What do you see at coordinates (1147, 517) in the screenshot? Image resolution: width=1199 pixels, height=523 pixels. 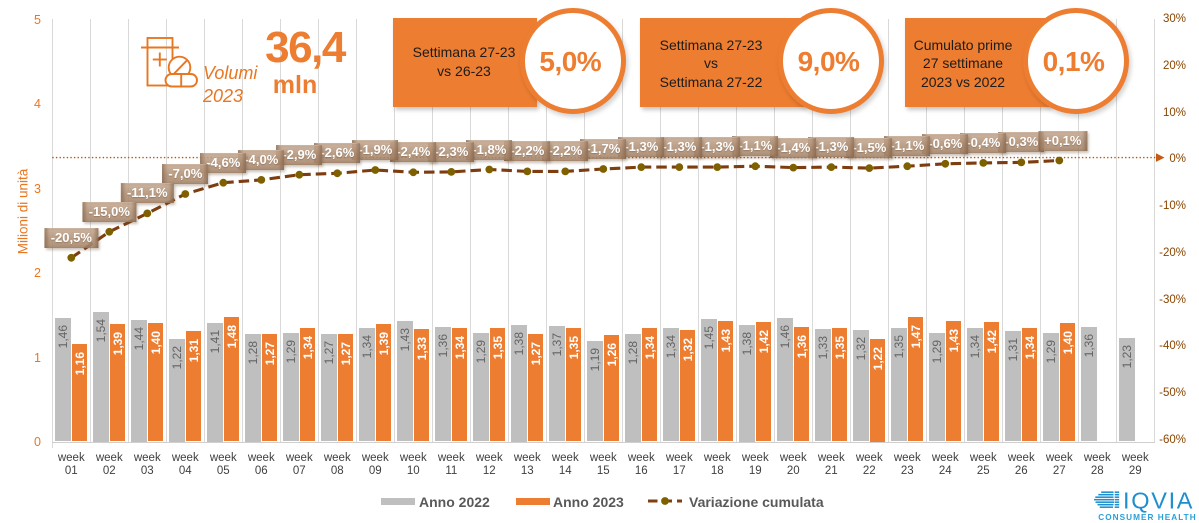 I see `svg-text: CONSUMER HEALTH` at bounding box center [1147, 517].